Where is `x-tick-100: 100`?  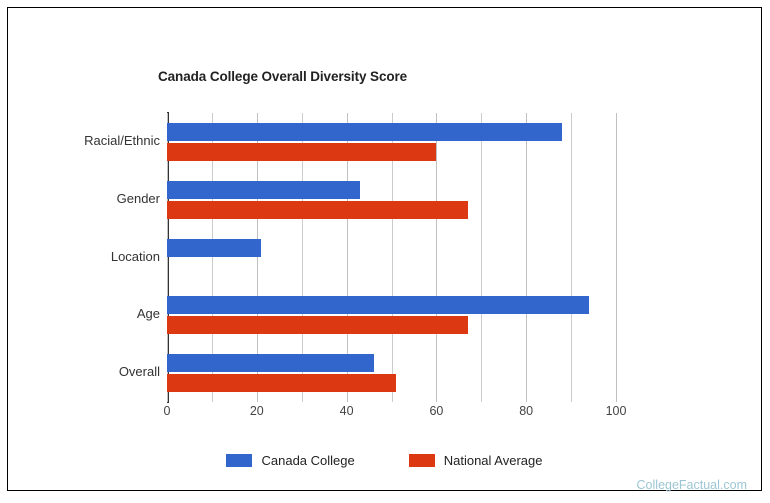 x-tick-100: 100 is located at coordinates (616, 411).